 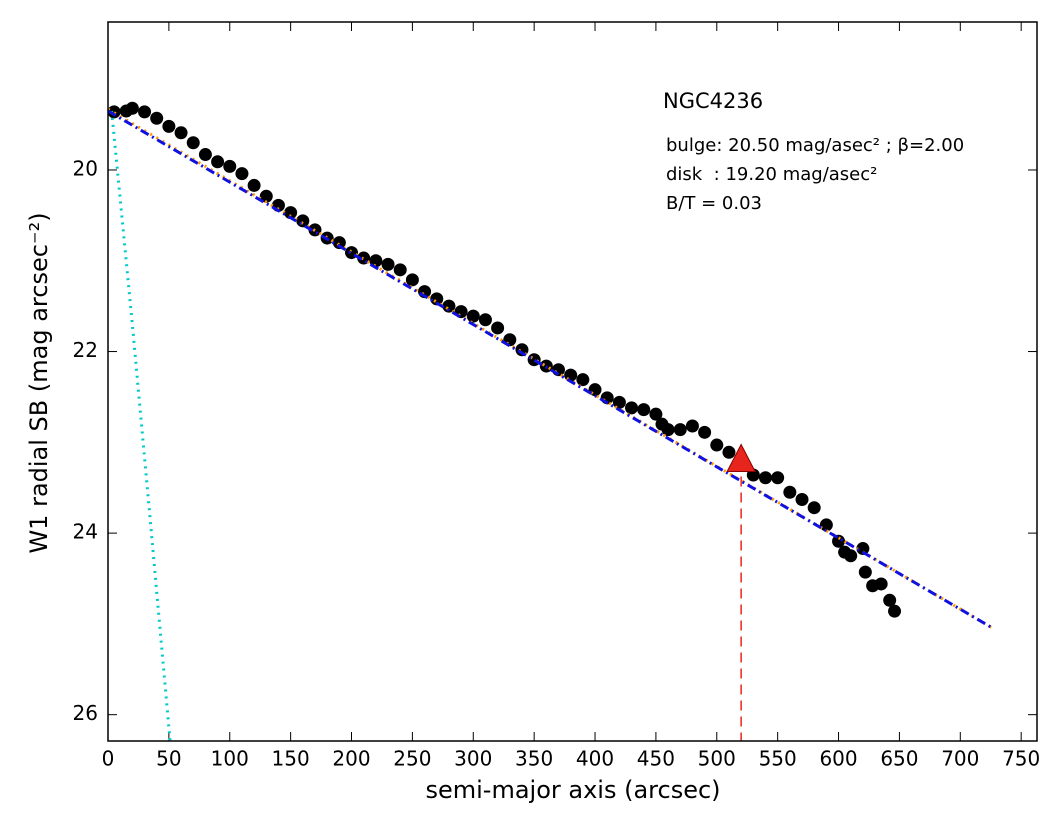 I want to click on x-tick-label: 550, so click(x=778, y=759).